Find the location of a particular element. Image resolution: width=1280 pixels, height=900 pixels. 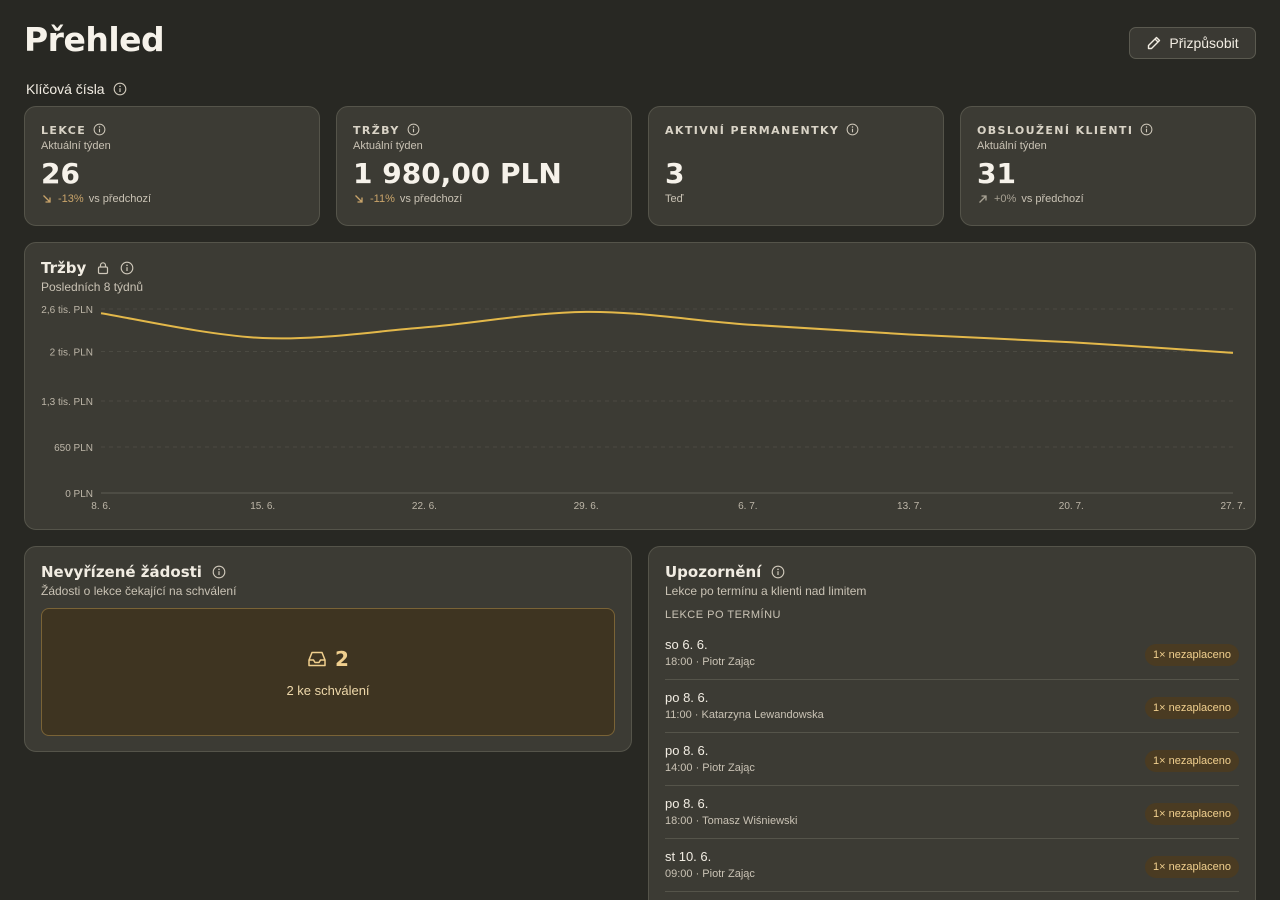

pending-count: 2 is located at coordinates (342, 658).